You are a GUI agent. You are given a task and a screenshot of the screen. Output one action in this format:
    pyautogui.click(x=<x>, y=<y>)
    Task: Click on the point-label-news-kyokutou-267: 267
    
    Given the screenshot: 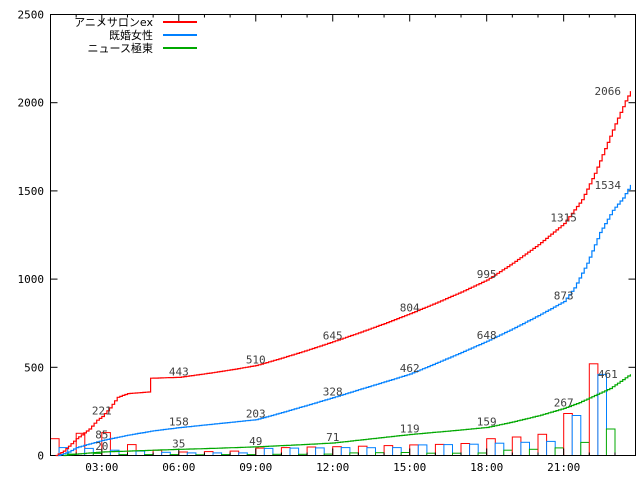 What is the action you would take?
    pyautogui.click(x=564, y=402)
    